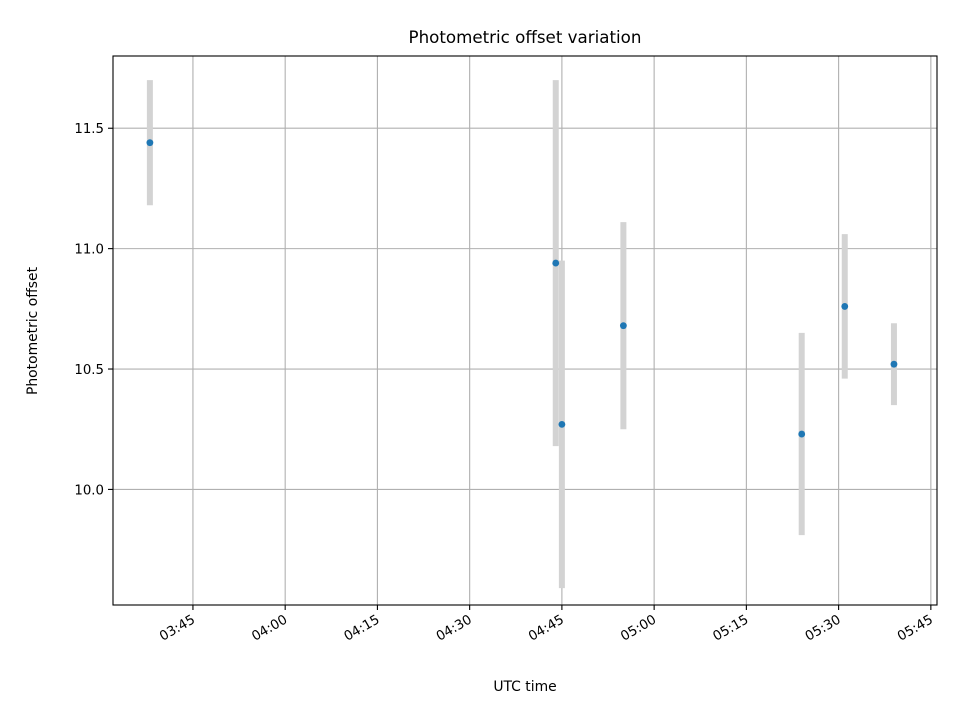 This screenshot has height=720, width=960. Describe the element at coordinates (89, 250) in the screenshot. I see `y-tick-label: 11.0` at that location.